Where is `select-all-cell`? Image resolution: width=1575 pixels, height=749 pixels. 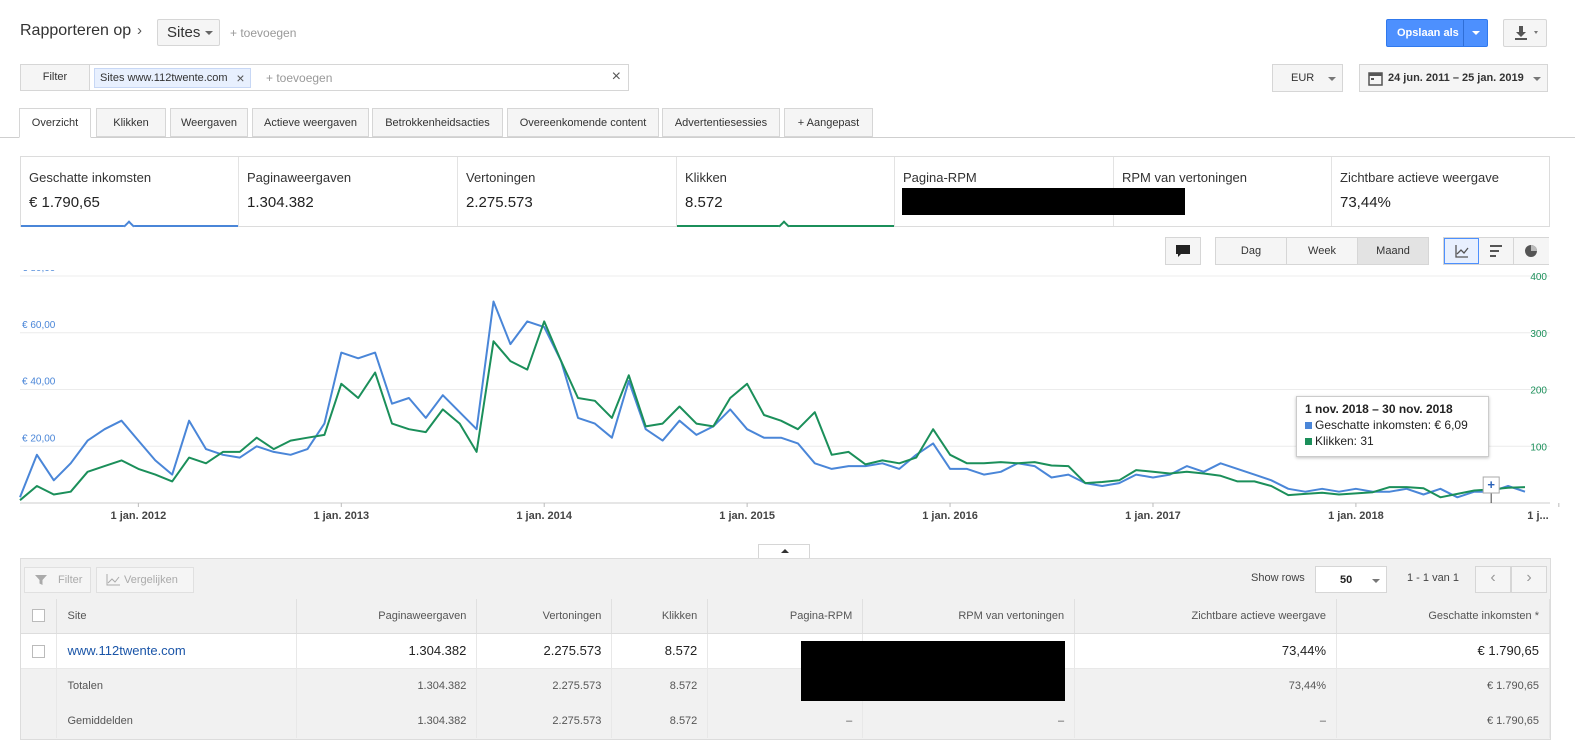 select-all-cell is located at coordinates (39, 616).